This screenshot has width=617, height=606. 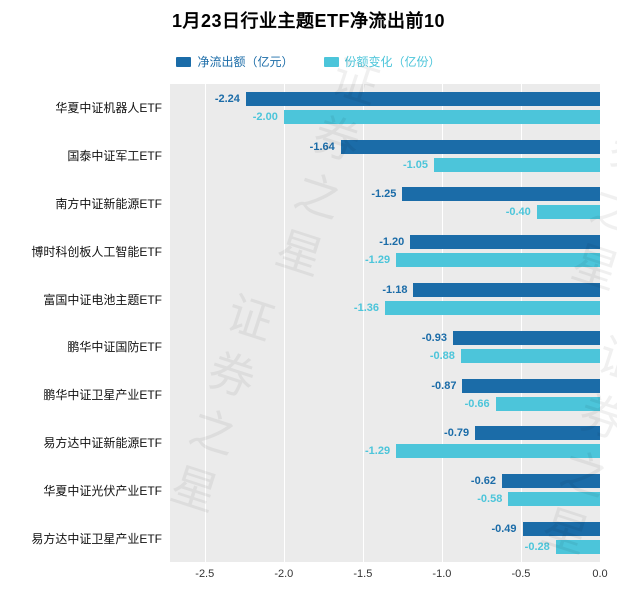 What do you see at coordinates (102, 395) in the screenshot?
I see `category-label: 鹏华中证卫星产业ETF` at bounding box center [102, 395].